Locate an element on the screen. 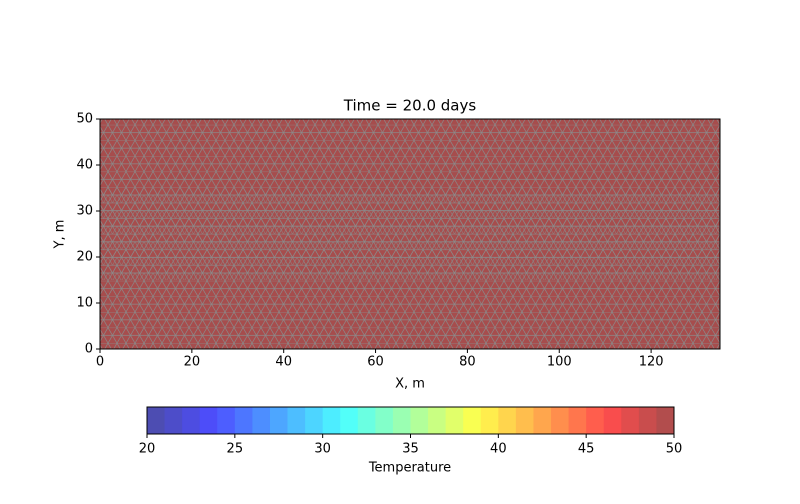 The width and height of the screenshot is (800, 504). x-tick-label: 120 is located at coordinates (651, 362).